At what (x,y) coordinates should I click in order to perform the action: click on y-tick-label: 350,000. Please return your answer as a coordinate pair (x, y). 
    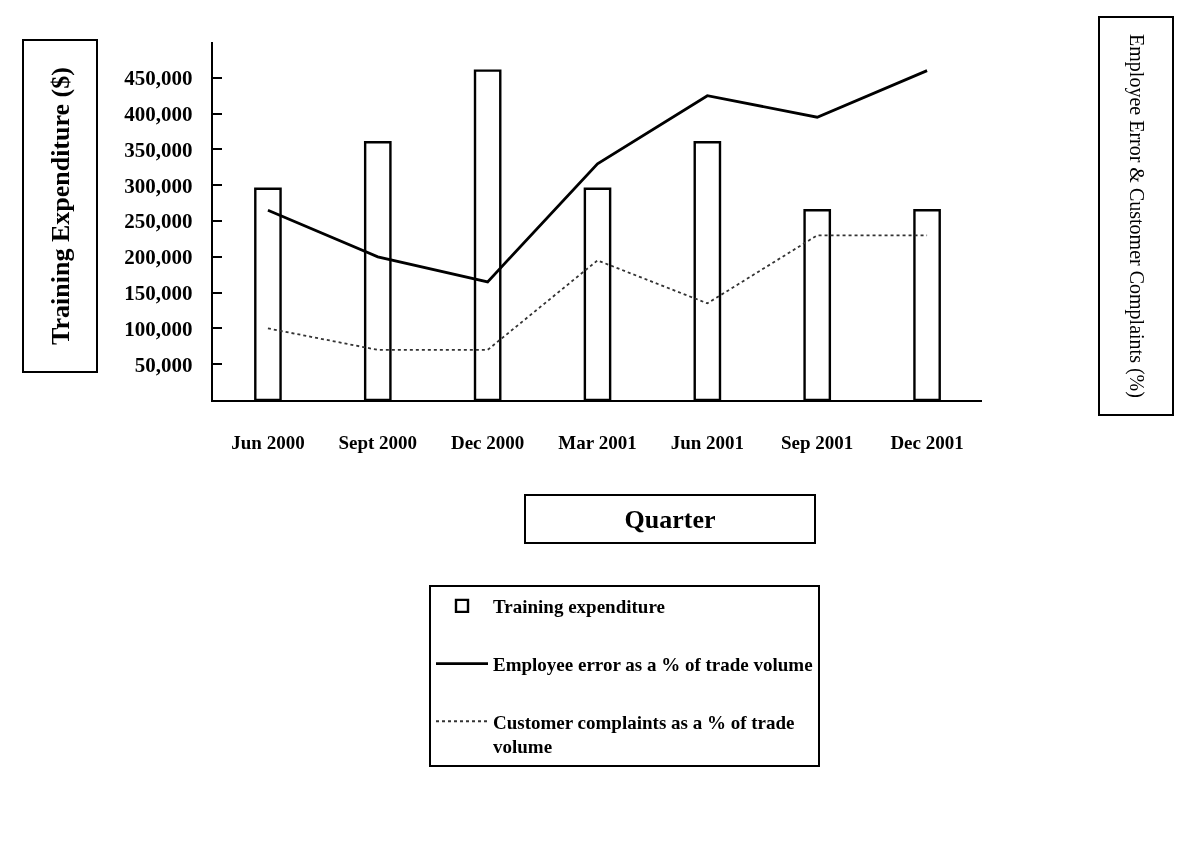
    Looking at the image, I should click on (158, 149).